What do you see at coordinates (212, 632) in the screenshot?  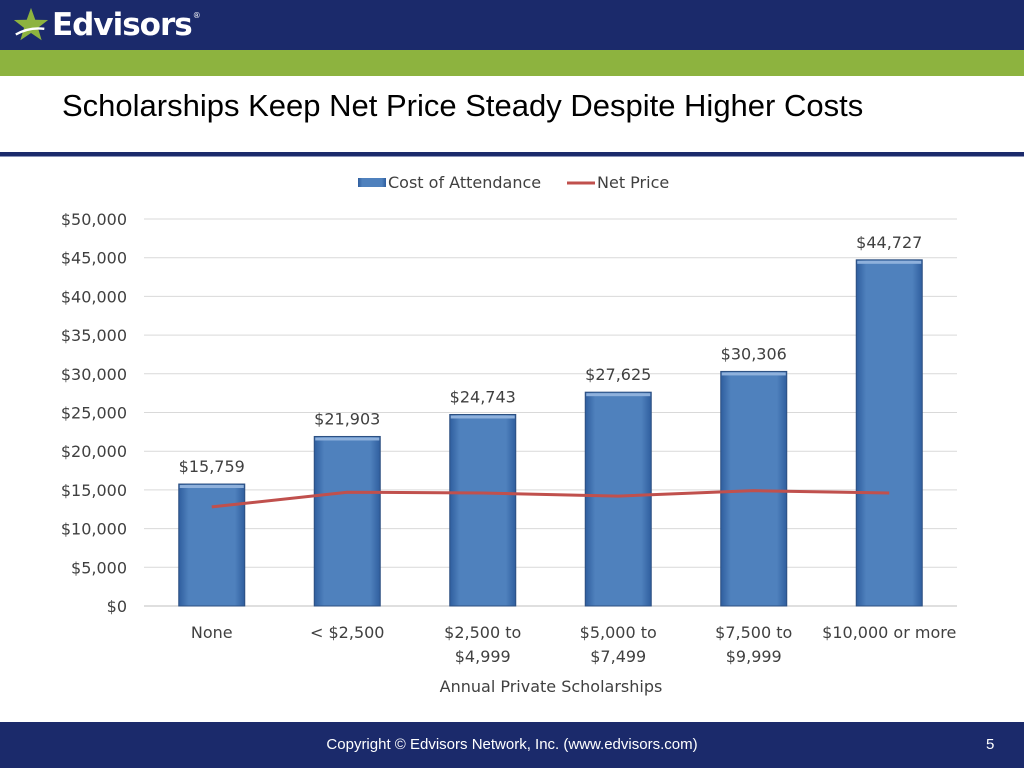 I see `x-tick-label: None` at bounding box center [212, 632].